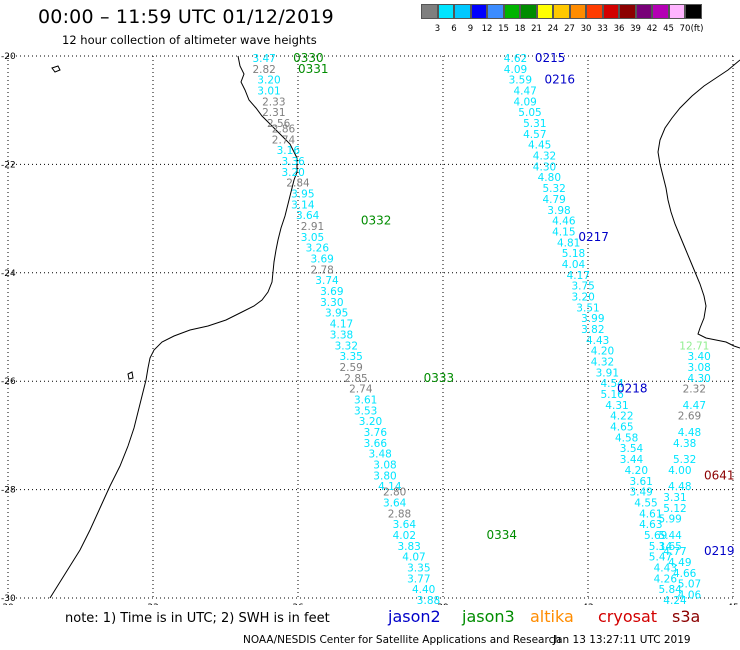 This screenshot has height=650, width=740. What do you see at coordinates (550, 58) in the screenshot?
I see `pass-label: 0215` at bounding box center [550, 58].